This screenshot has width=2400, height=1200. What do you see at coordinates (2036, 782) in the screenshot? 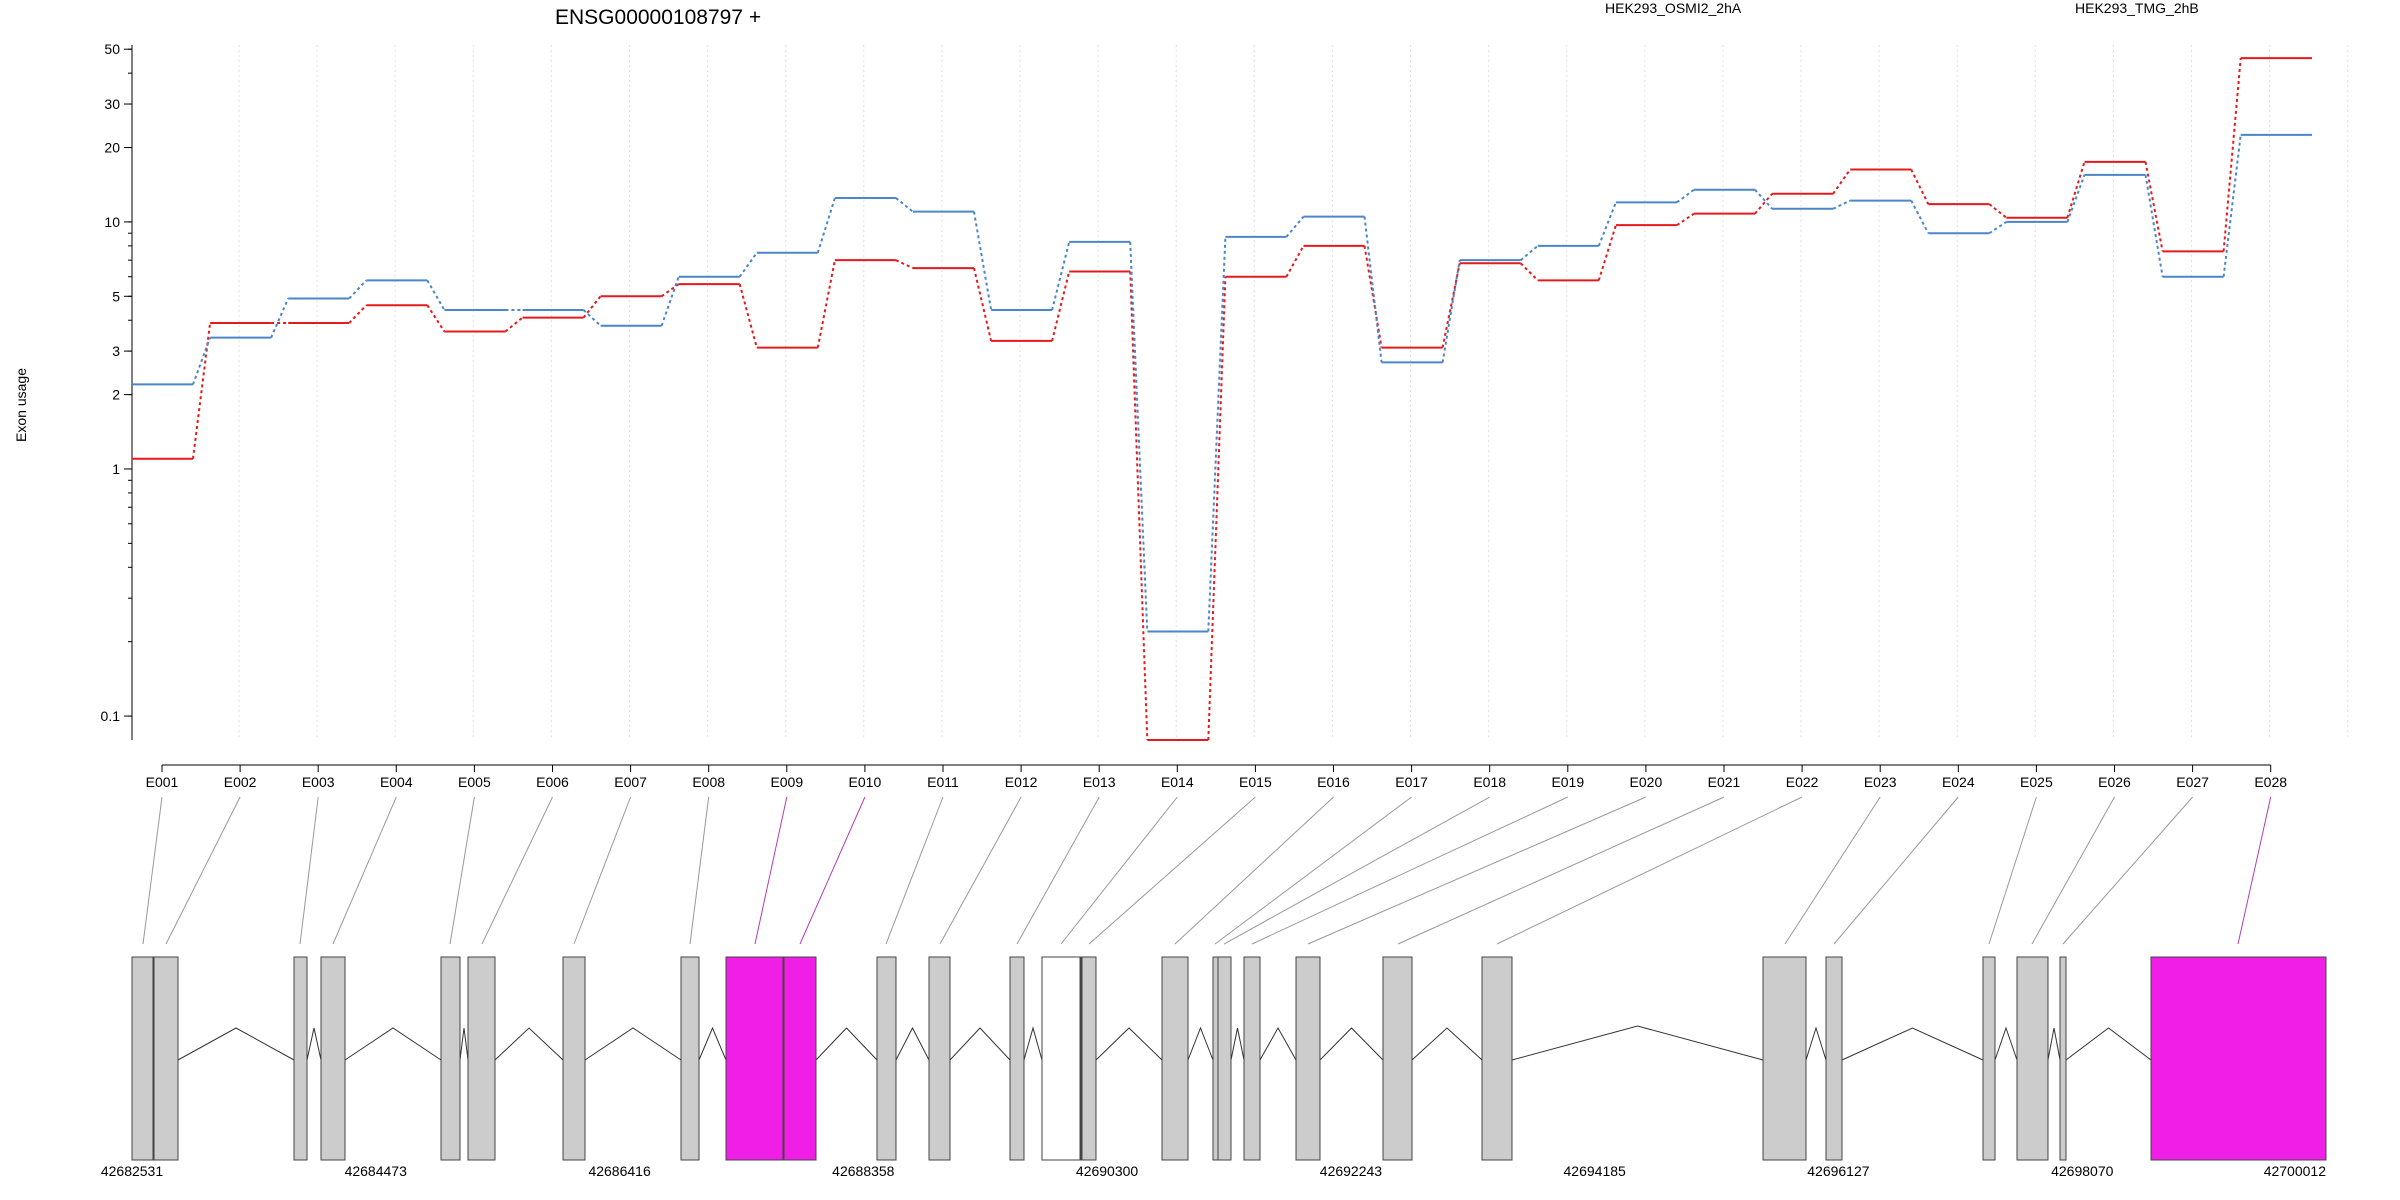
I see `x-tick-label: E025` at bounding box center [2036, 782].